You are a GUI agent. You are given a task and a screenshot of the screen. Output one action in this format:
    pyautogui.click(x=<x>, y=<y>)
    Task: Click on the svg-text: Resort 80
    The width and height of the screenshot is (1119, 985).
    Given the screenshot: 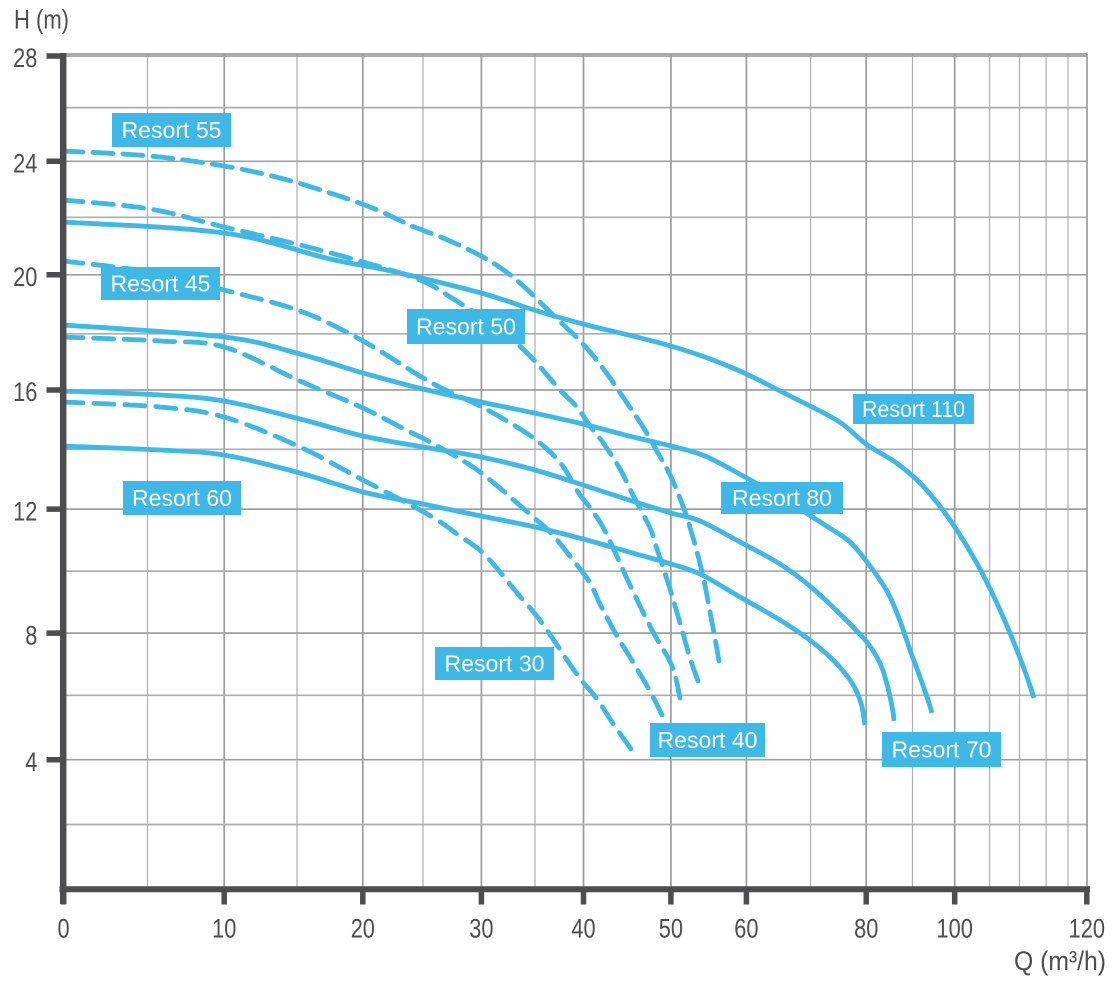 What is the action you would take?
    pyautogui.click(x=782, y=498)
    